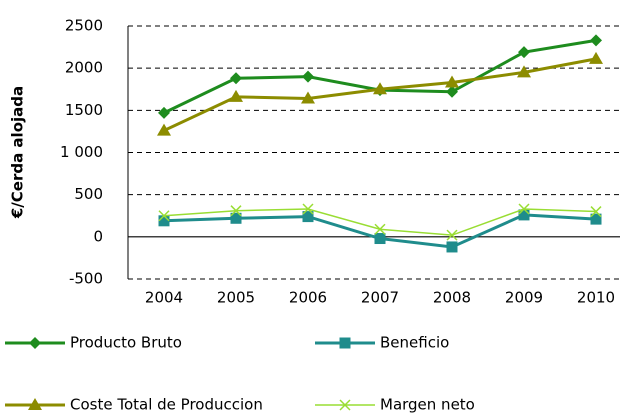 This screenshot has height=416, width=632. What do you see at coordinates (84, 26) in the screenshot?
I see `y-tick-label: 2500` at bounding box center [84, 26].